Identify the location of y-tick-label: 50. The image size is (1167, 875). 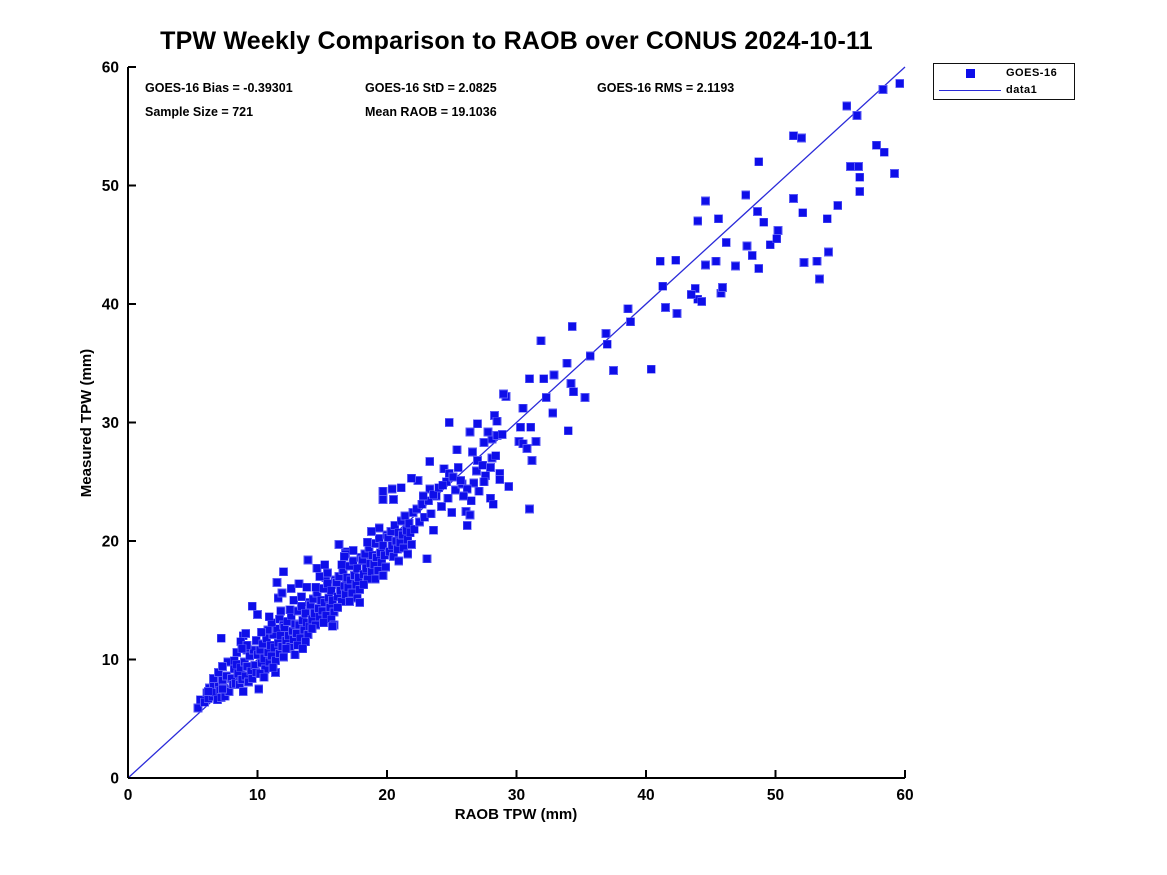
(110, 186).